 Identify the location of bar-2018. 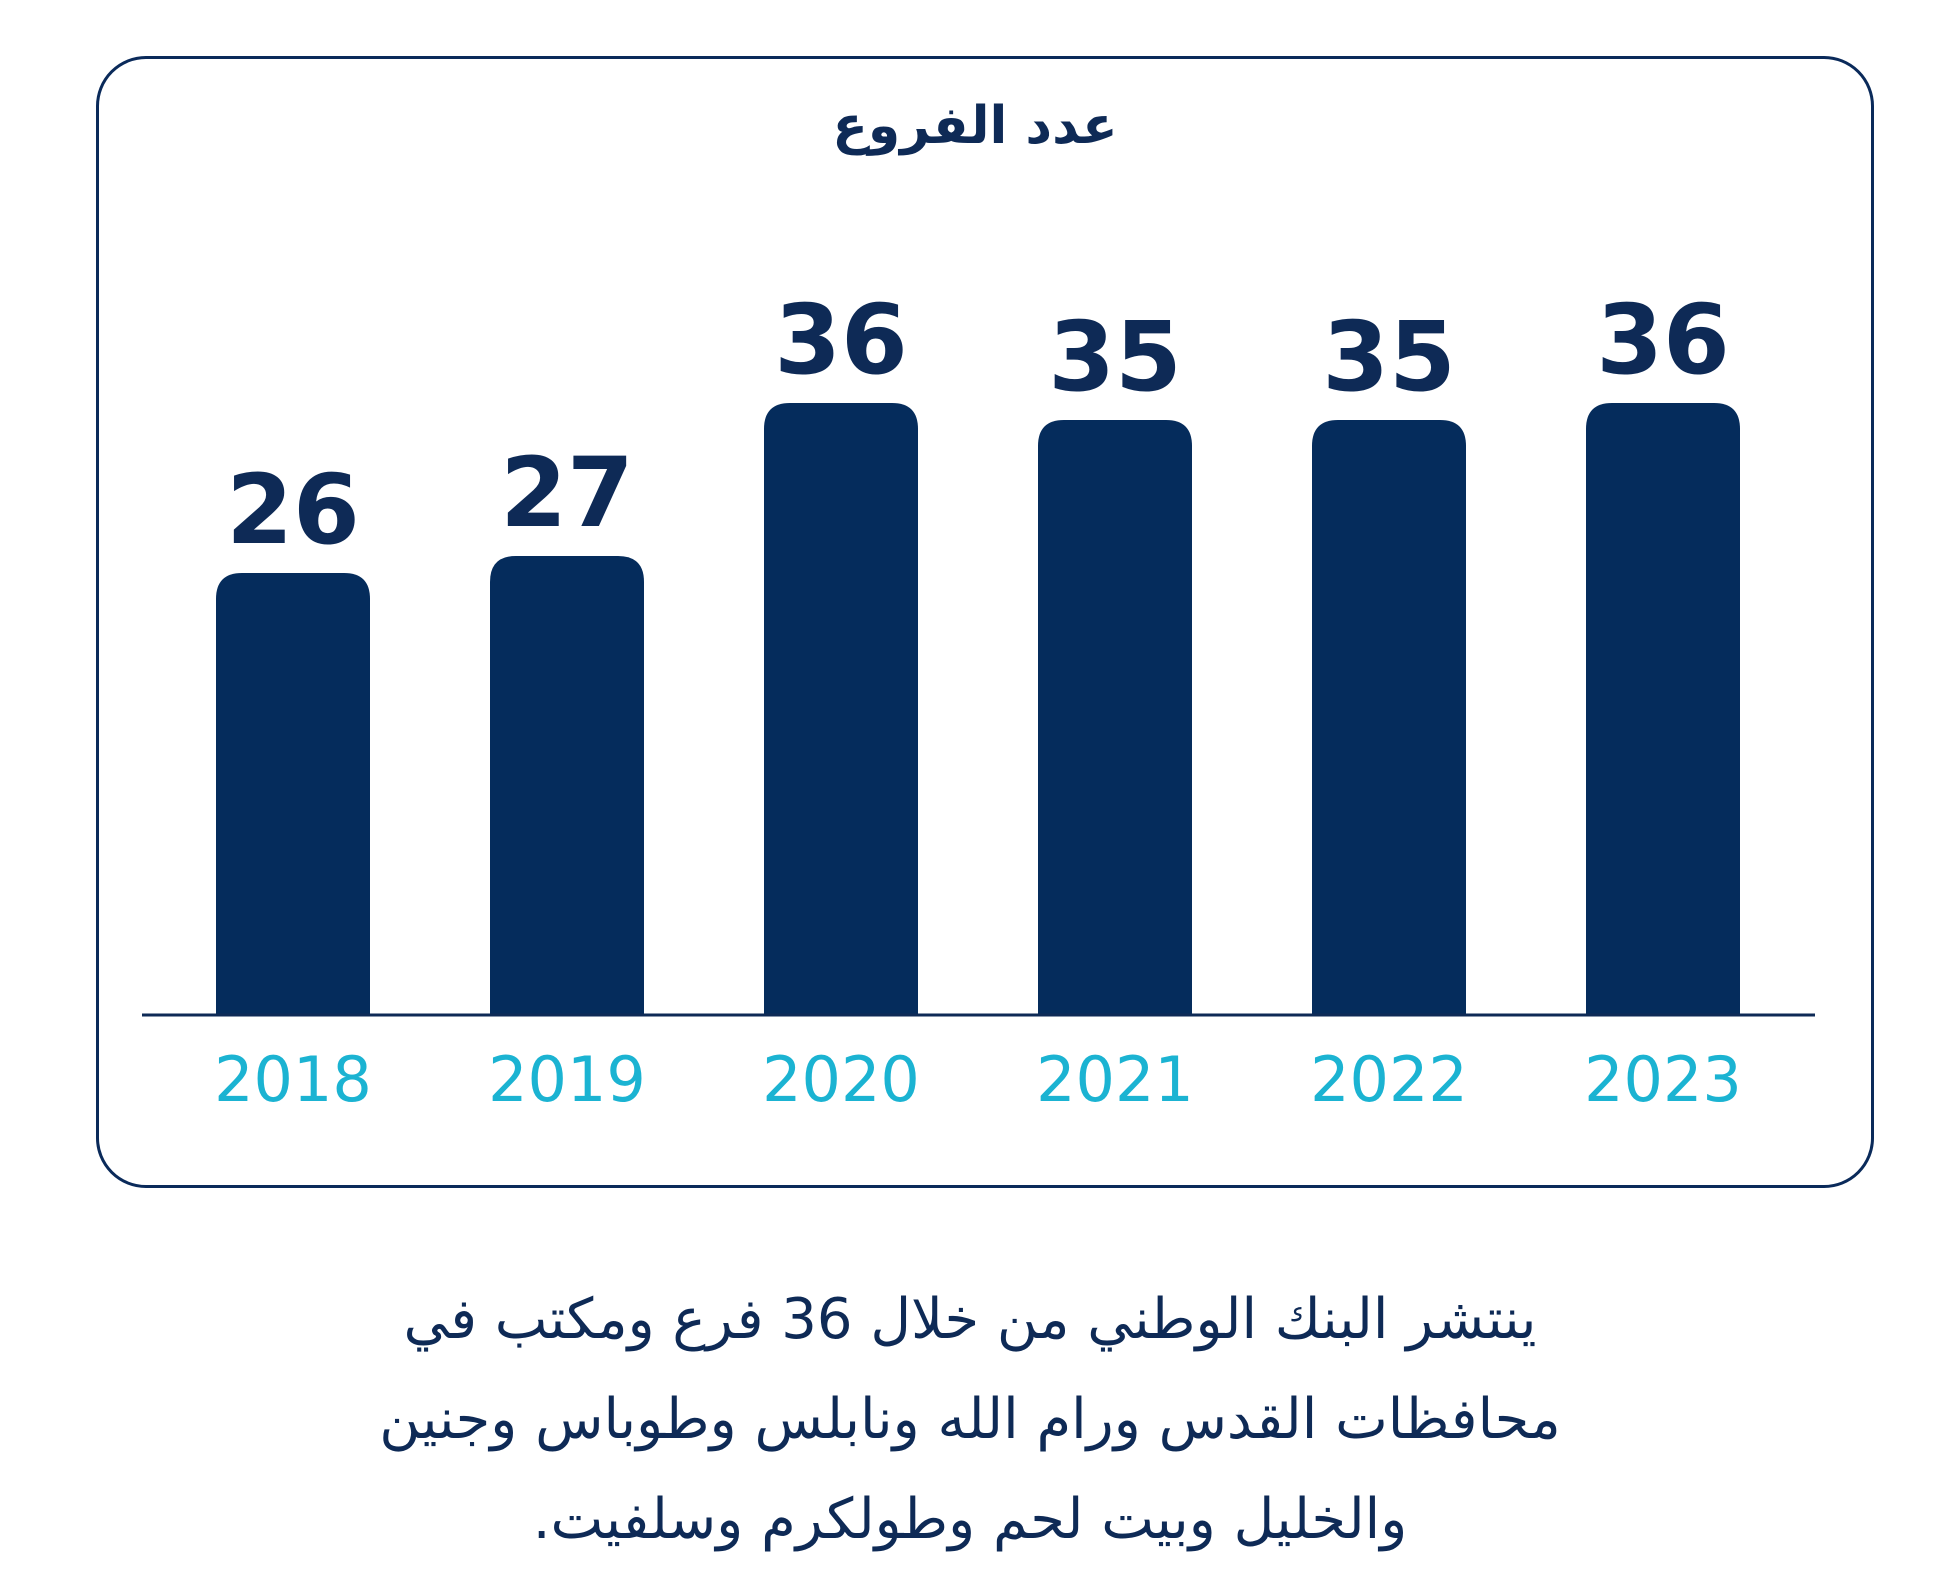
(293, 794).